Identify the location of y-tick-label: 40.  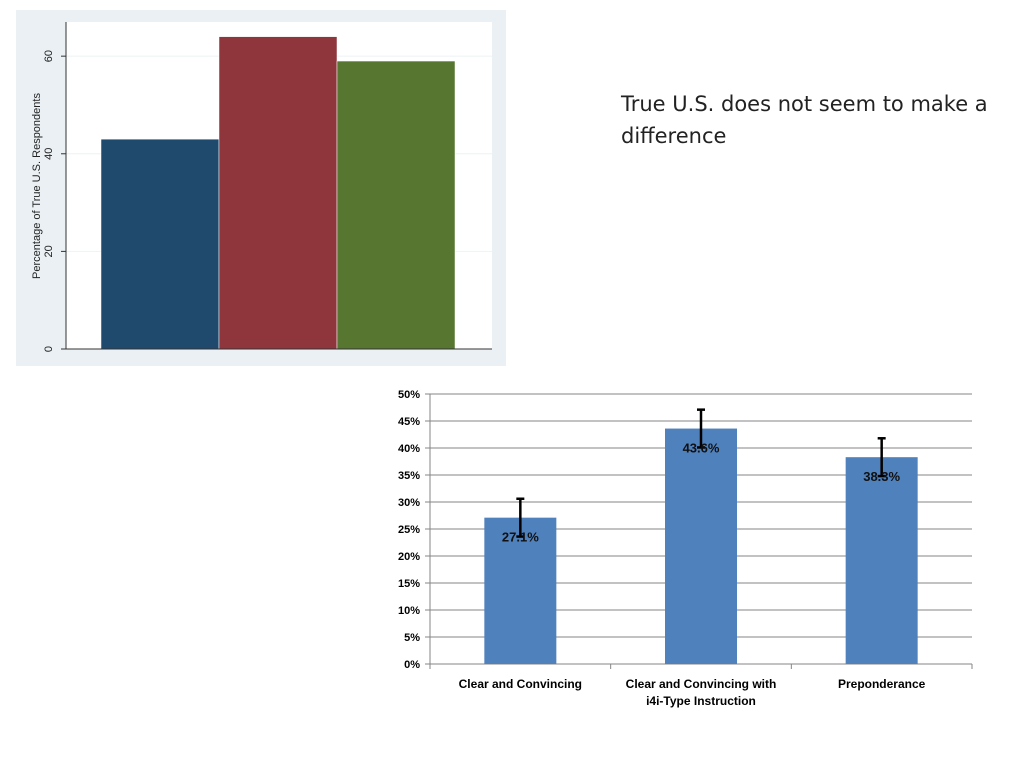
(49, 154).